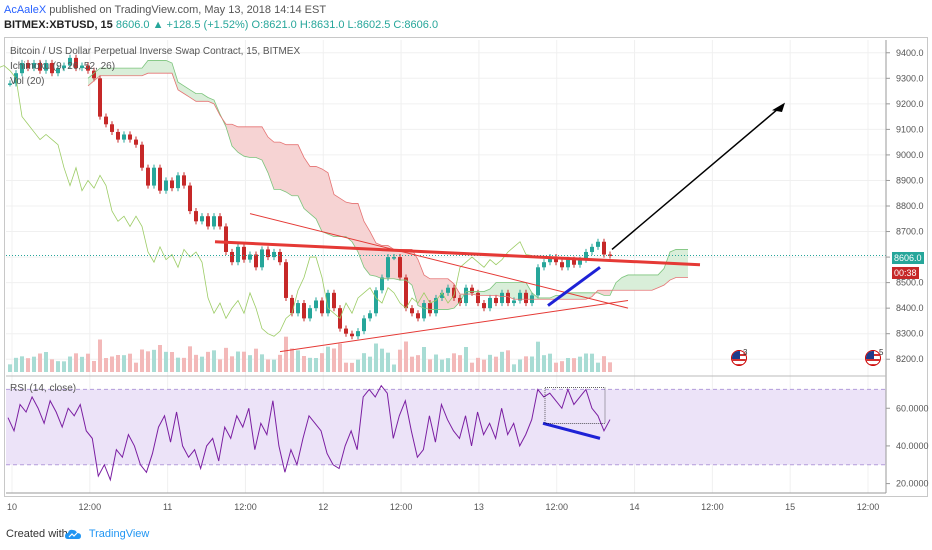 The image size is (932, 550). Describe the element at coordinates (119, 534) in the screenshot. I see `tradingview-link: TradingView` at that location.